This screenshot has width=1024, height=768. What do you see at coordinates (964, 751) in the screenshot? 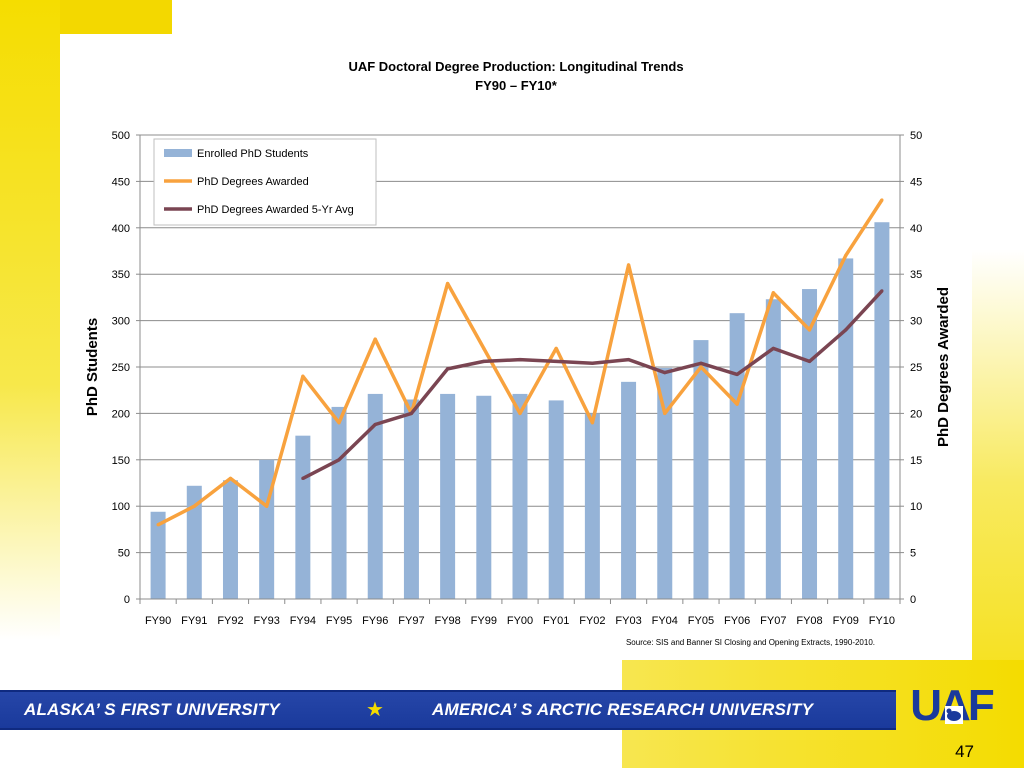
I see `page-number: 47` at bounding box center [964, 751].